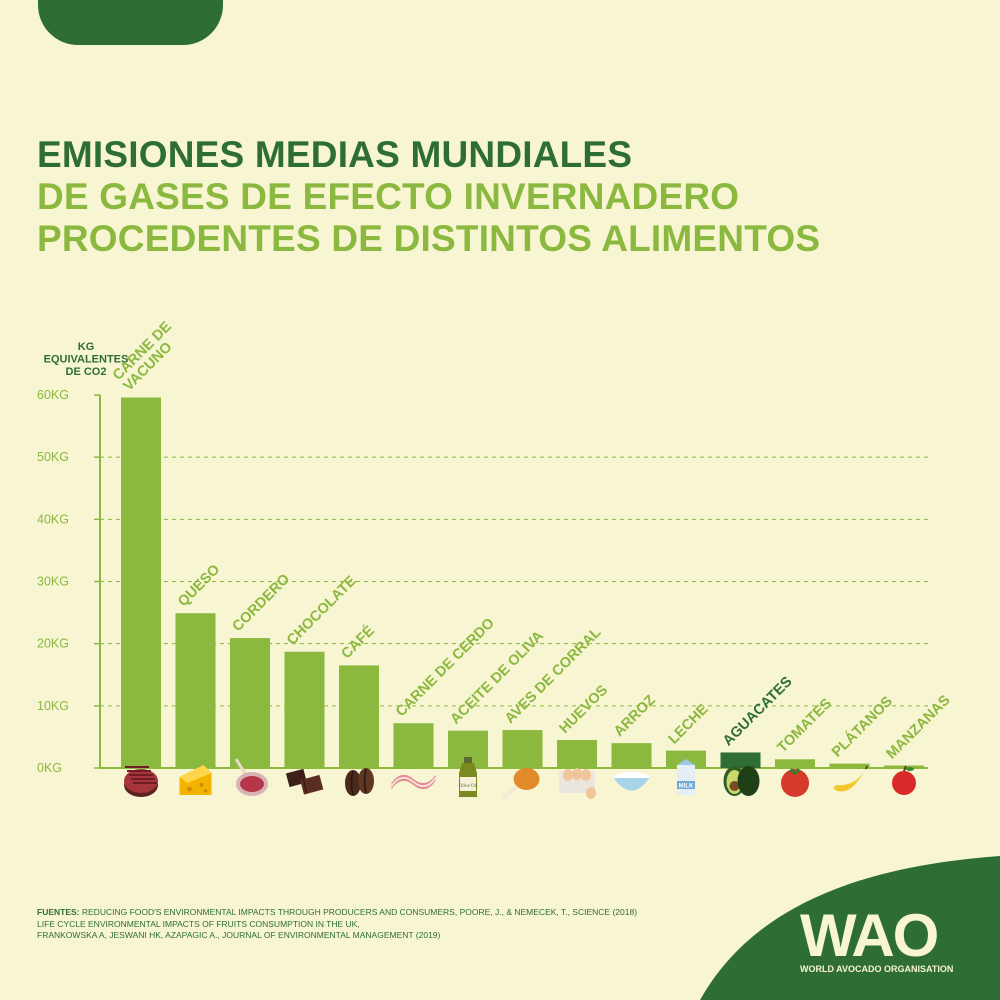  What do you see at coordinates (58, 912) in the screenshot?
I see `sources-label: FUENTES:` at bounding box center [58, 912].